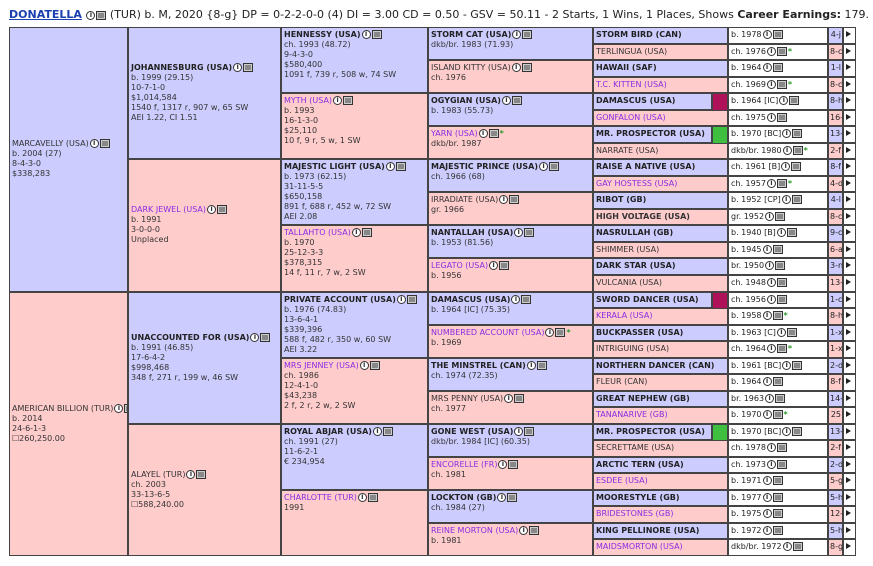 The width and height of the screenshot is (873, 566). What do you see at coordinates (354, 365) in the screenshot?
I see `ancestor-name-link: MRS JENNEY (USA) i` at bounding box center [354, 365].